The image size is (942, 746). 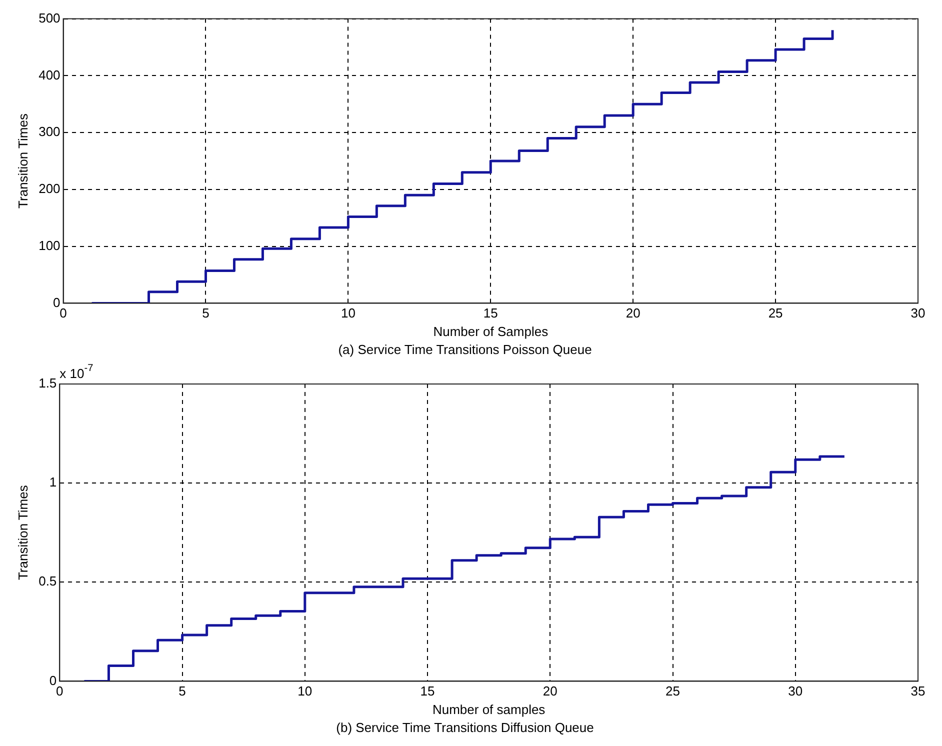 What do you see at coordinates (465, 349) in the screenshot?
I see `text: (a) Service Time Transitions Poisson Queue` at bounding box center [465, 349].